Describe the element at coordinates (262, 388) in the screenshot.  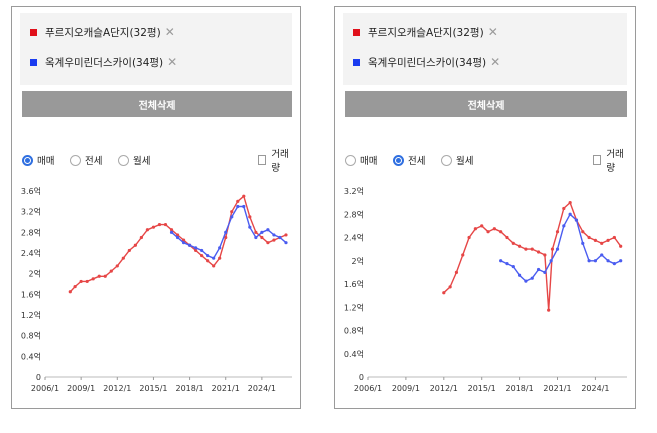
I see `x-tick-label: 2024/1` at that location.